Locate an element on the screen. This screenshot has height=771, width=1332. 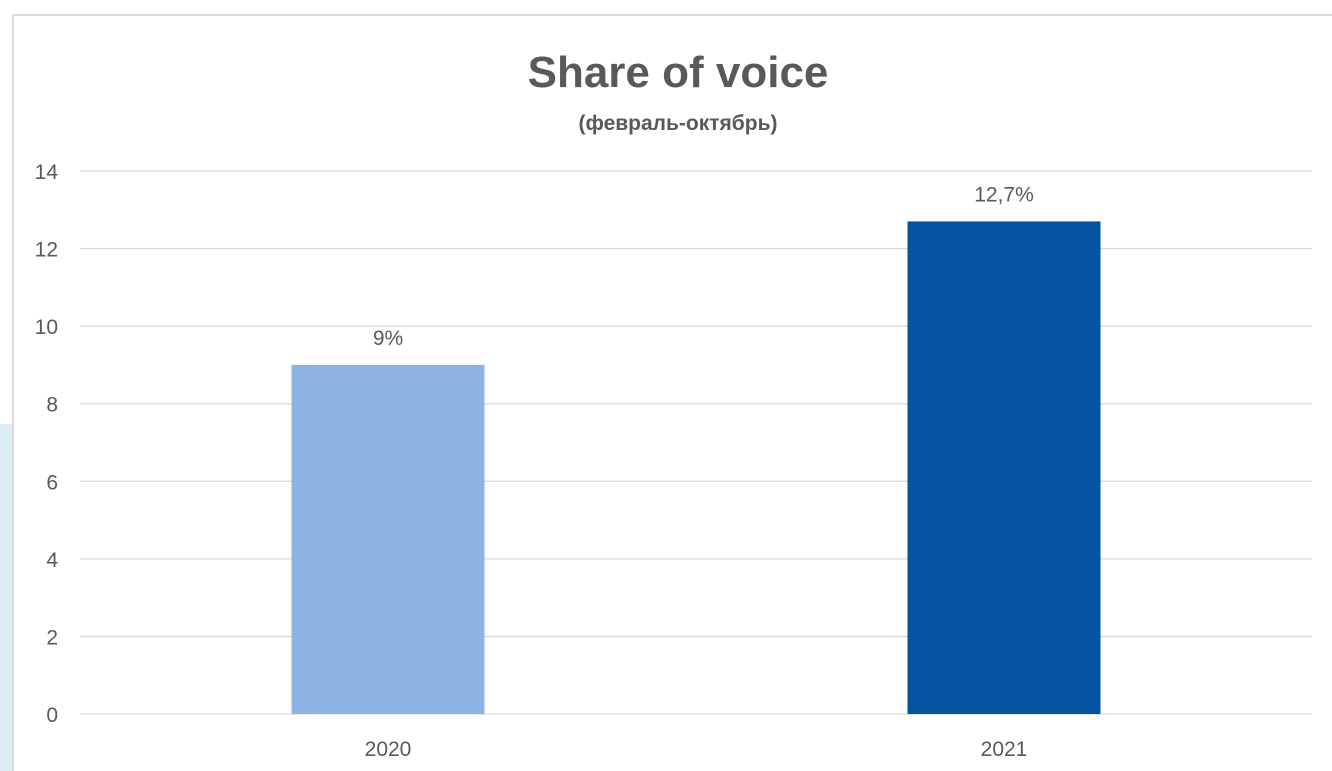
data-label: 9% is located at coordinates (388, 338).